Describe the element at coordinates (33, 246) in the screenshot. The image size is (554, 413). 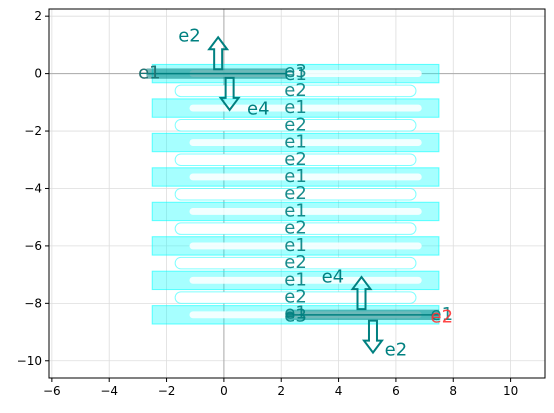
I see `y-tick-label: −6` at that location.